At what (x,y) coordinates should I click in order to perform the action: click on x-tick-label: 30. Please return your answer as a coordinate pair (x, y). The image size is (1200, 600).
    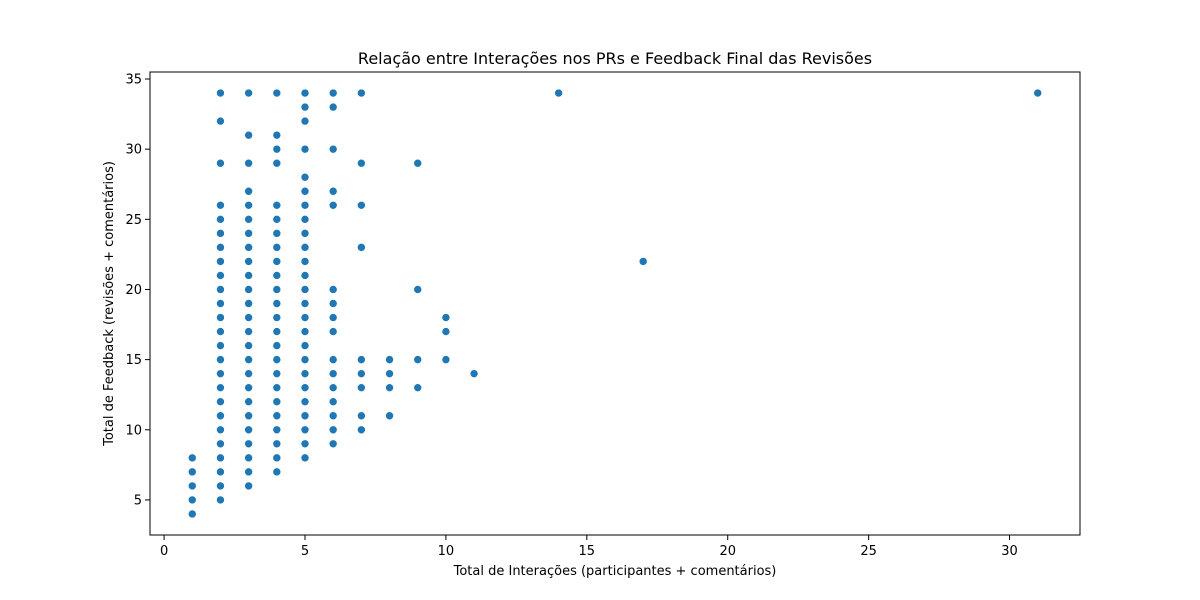
    Looking at the image, I should click on (1009, 551).